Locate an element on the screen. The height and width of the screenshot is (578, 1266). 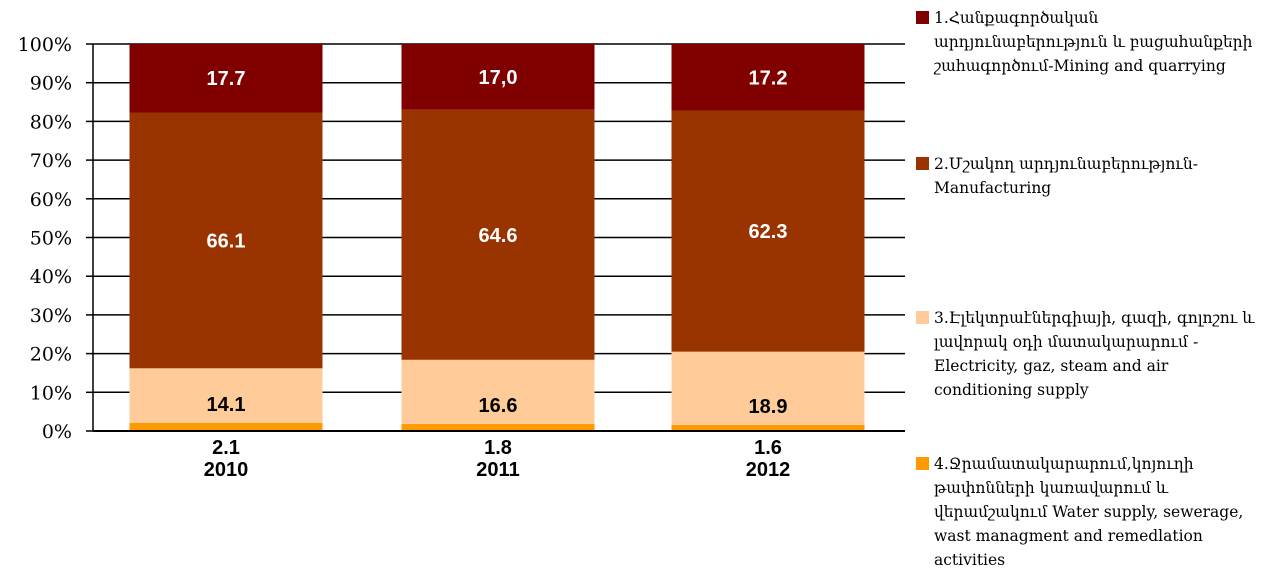
data-label: 1.8 is located at coordinates (498, 448).